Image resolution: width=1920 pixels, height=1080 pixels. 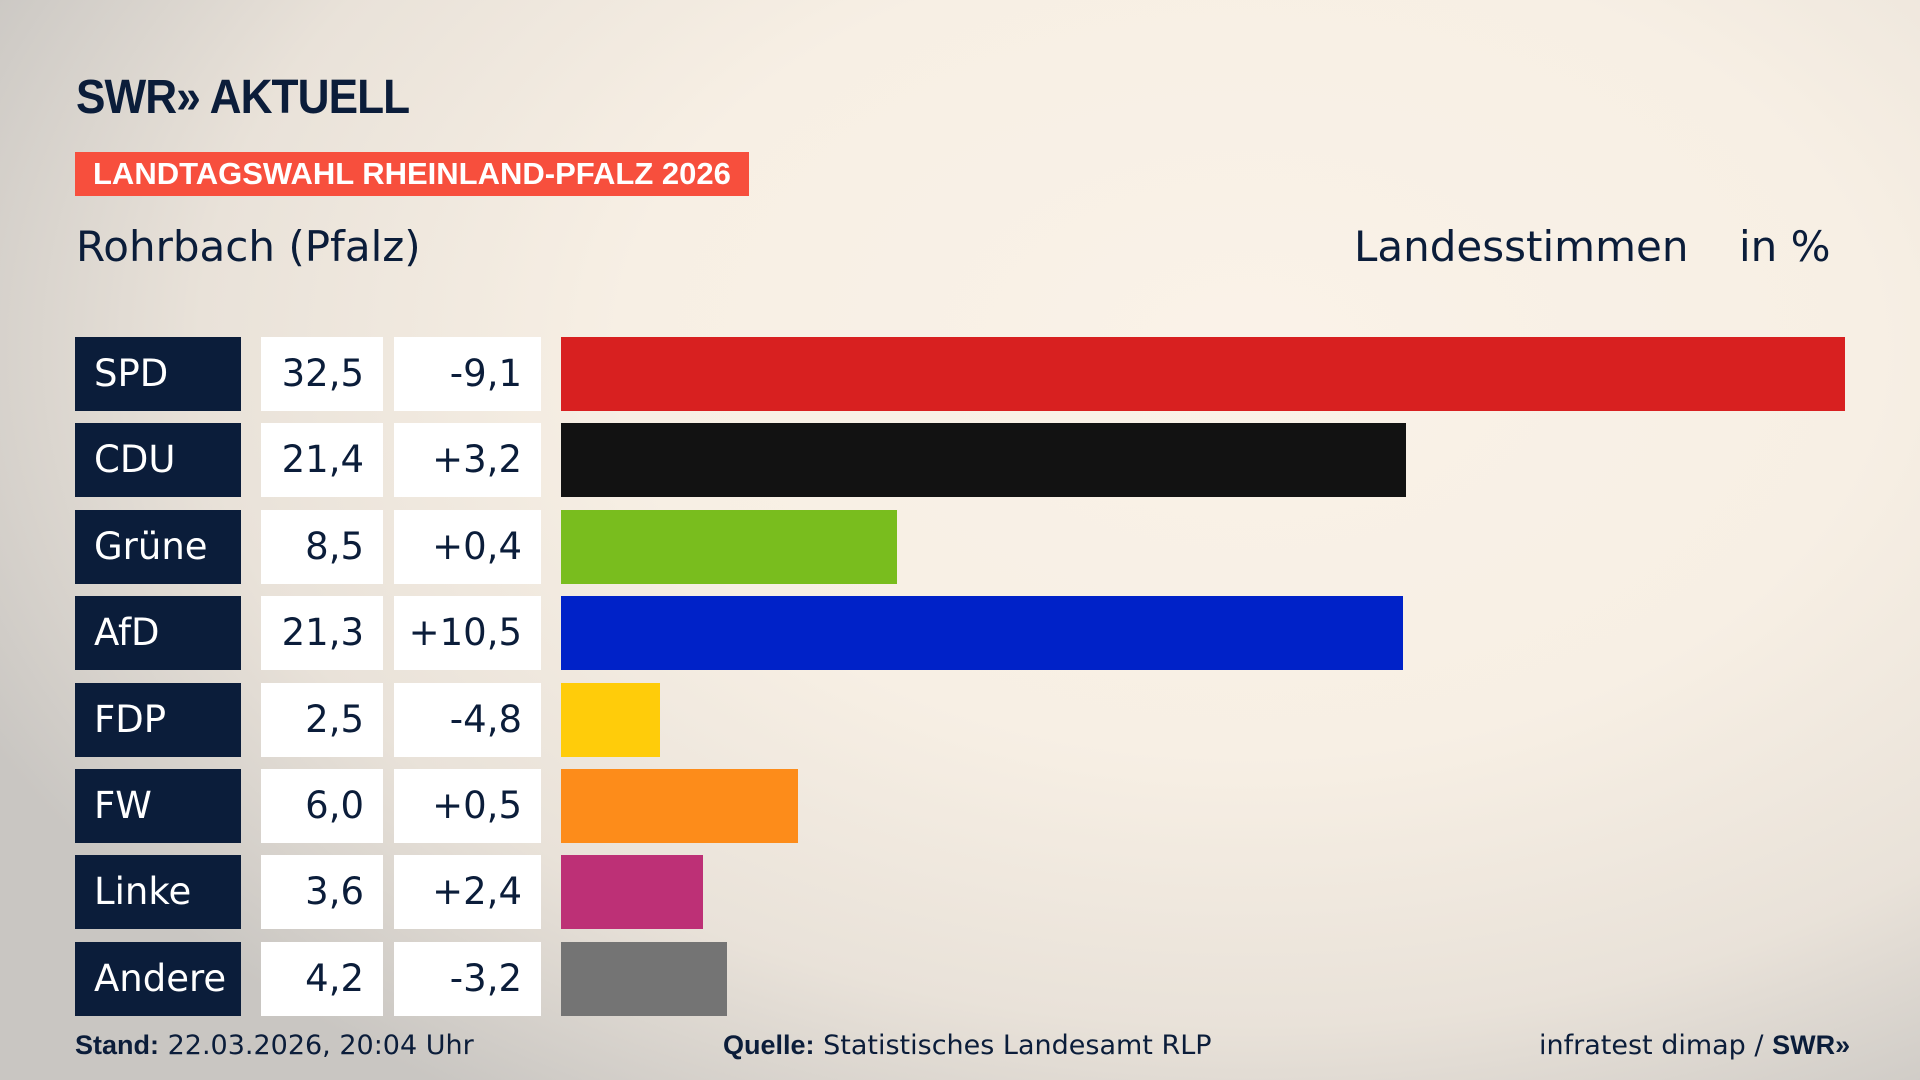 I want to click on timestamp: Stand: 22.03.2026, 20:04 Uhr, so click(x=274, y=1045).